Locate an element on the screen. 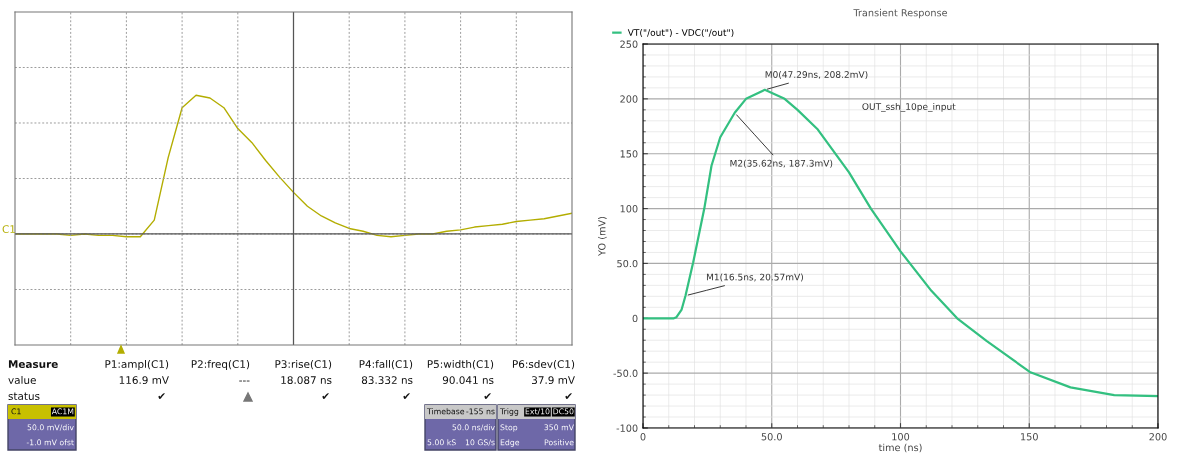 Image resolution: width=1177 pixels, height=459 pixels. annotation: M0(47.29ns, 208.2mV) is located at coordinates (816, 74).